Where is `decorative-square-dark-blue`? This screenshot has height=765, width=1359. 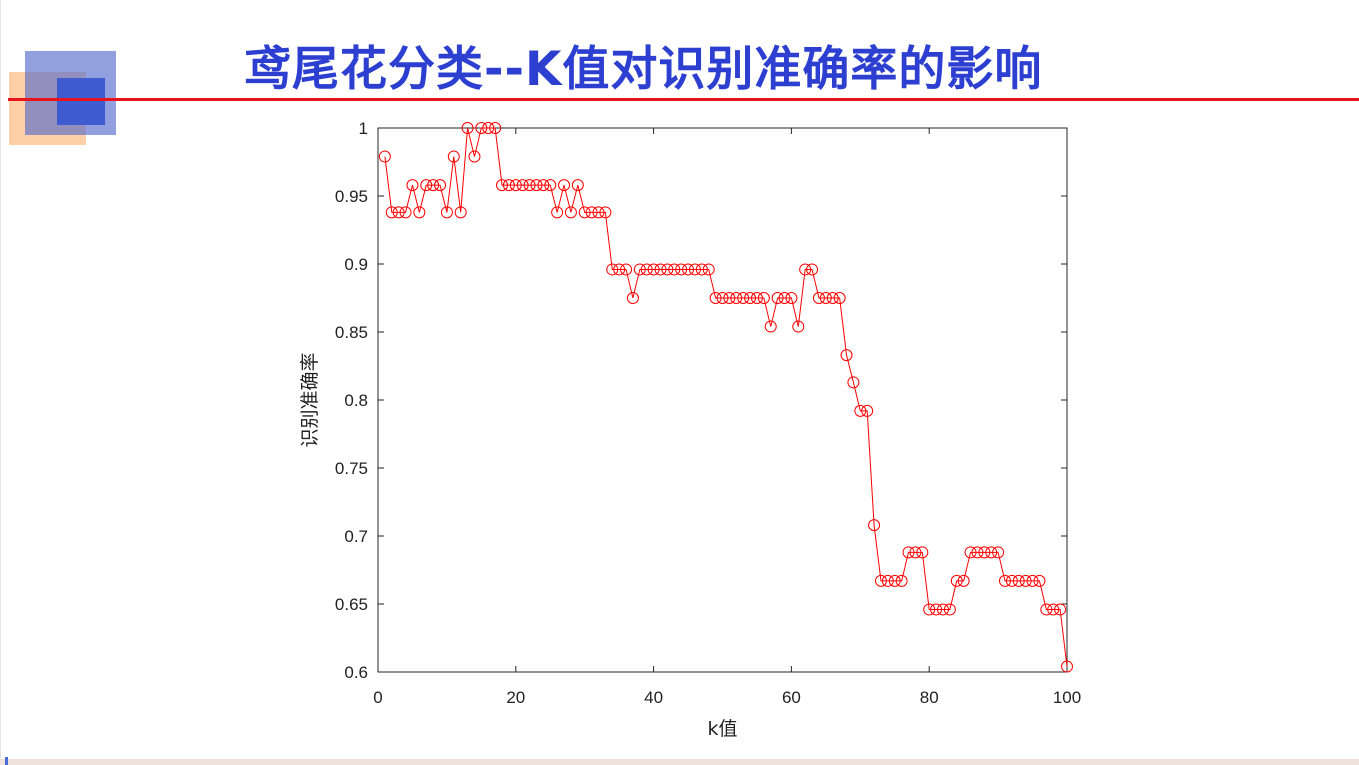
decorative-square-dark-blue is located at coordinates (81, 101).